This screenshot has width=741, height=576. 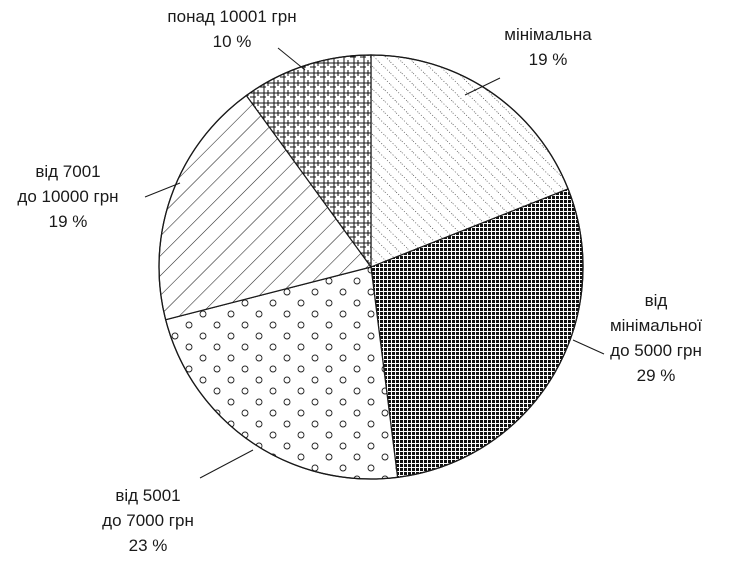 What do you see at coordinates (656, 300) in the screenshot?
I see `slice-label-line: від` at bounding box center [656, 300].